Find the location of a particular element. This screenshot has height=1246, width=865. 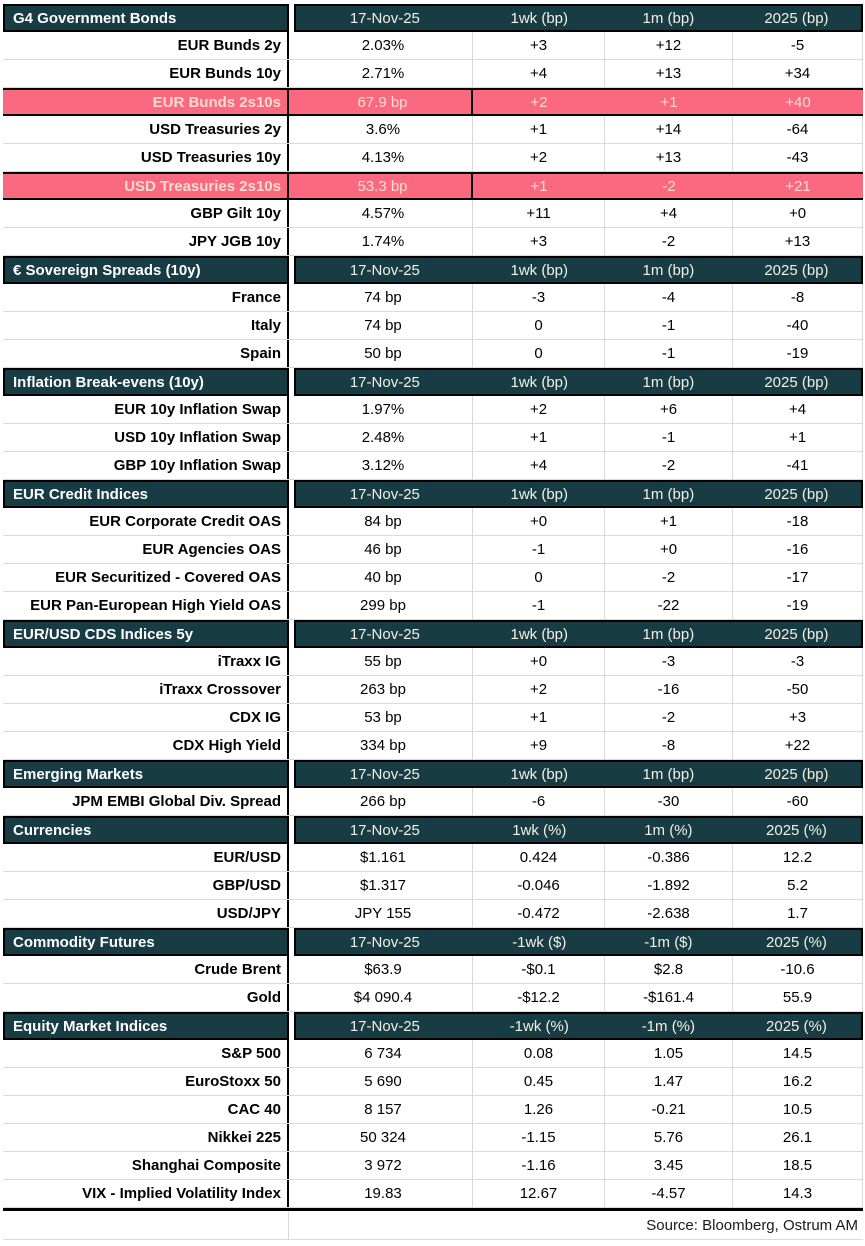

cell-value: -10.6 is located at coordinates (798, 969).